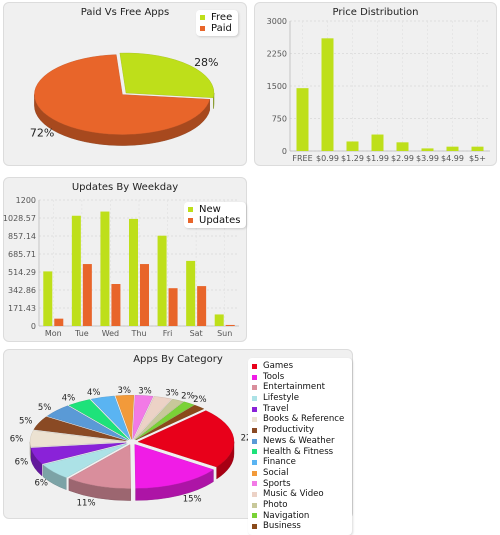 This screenshot has width=500, height=535. What do you see at coordinates (274, 376) in the screenshot?
I see `legend-label: Tools` at bounding box center [274, 376].